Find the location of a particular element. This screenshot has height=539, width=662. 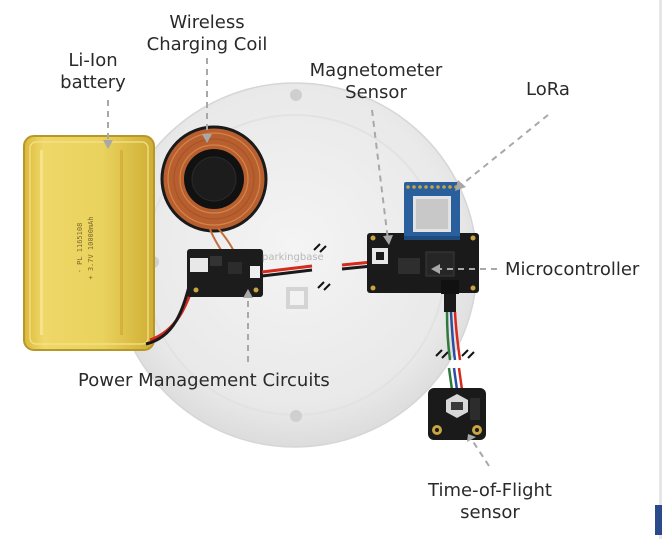

tof-board is located at coordinates (457, 414).